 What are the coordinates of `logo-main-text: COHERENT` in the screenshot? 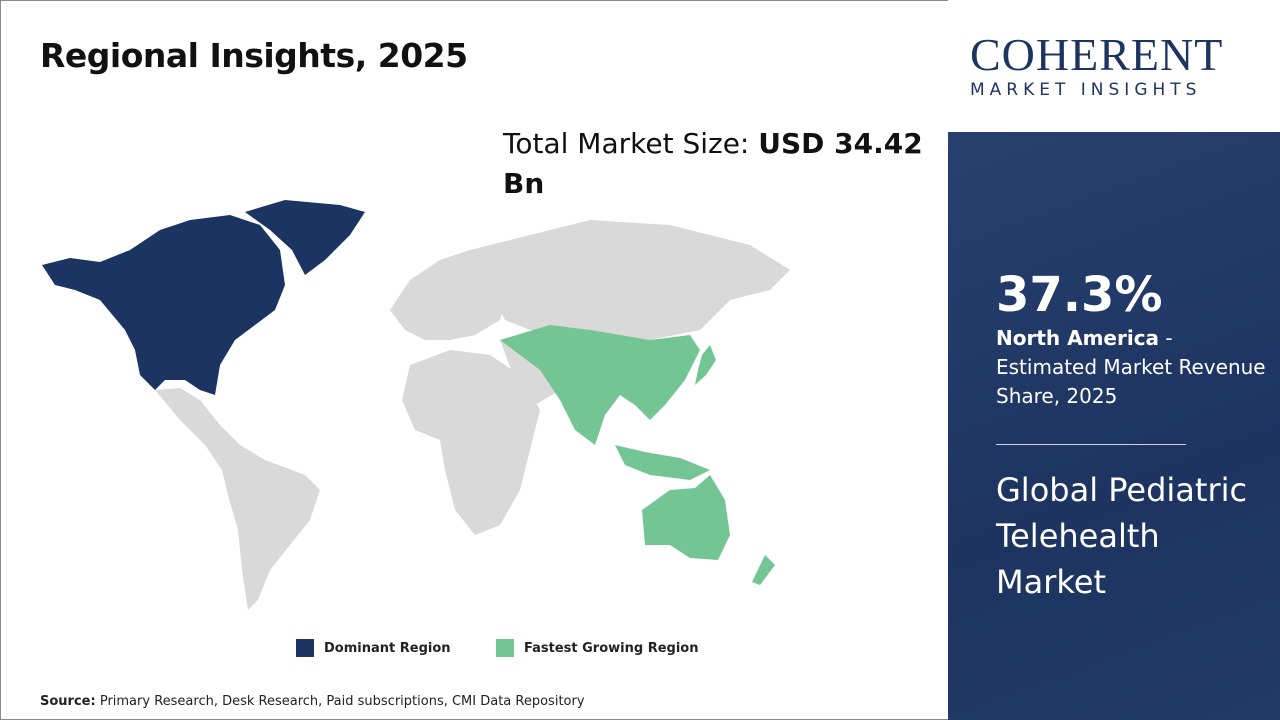 It's located at (1097, 54).